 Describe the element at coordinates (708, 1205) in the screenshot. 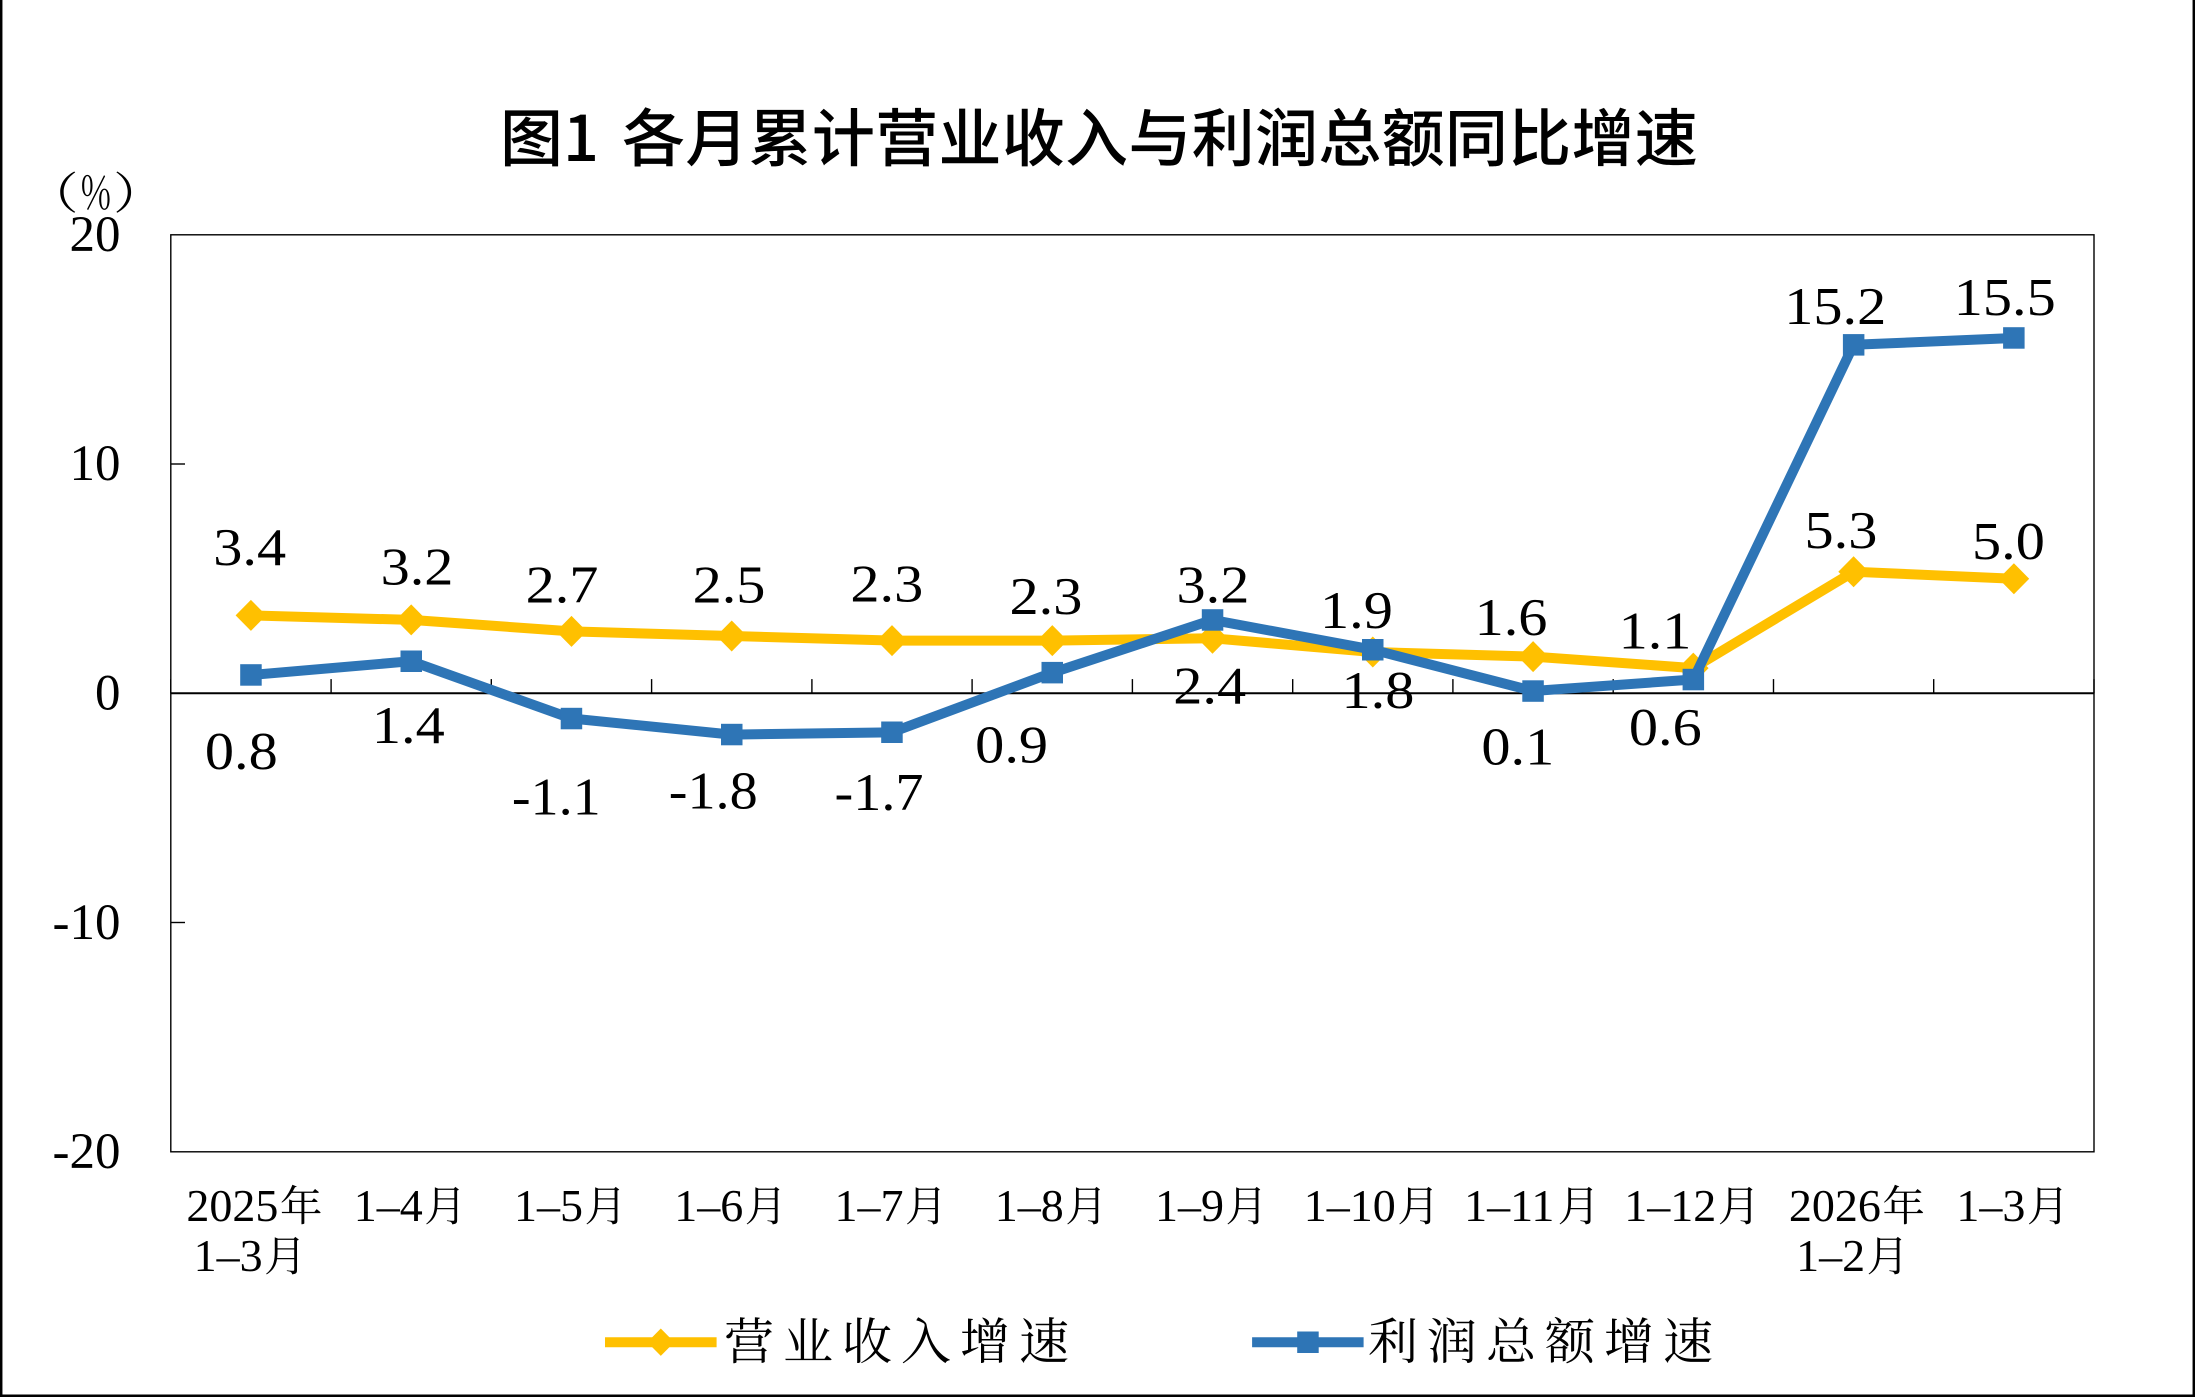

I see `svg-text: 1–6` at that location.